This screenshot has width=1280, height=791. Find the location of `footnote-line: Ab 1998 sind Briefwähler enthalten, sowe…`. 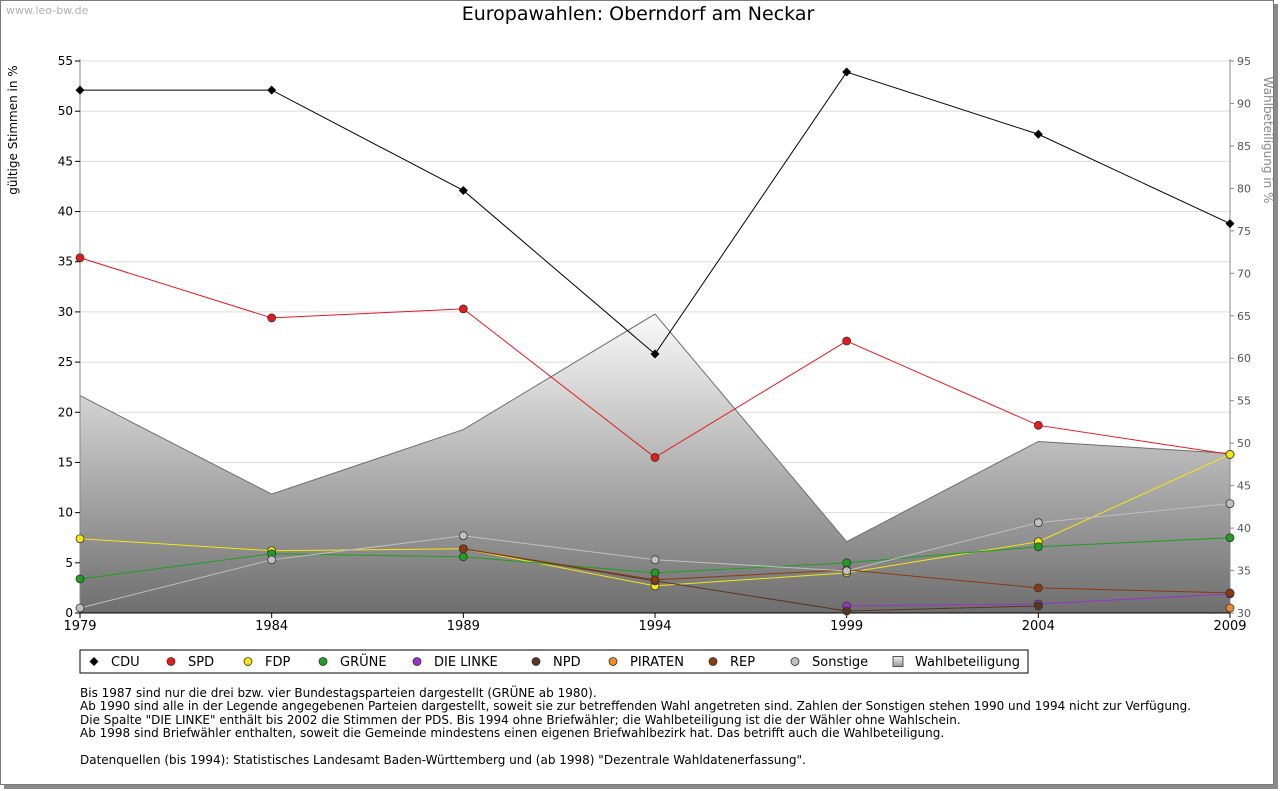

footnote-line: Ab 1998 sind Briefwähler enthalten, sowe… is located at coordinates (512, 733).